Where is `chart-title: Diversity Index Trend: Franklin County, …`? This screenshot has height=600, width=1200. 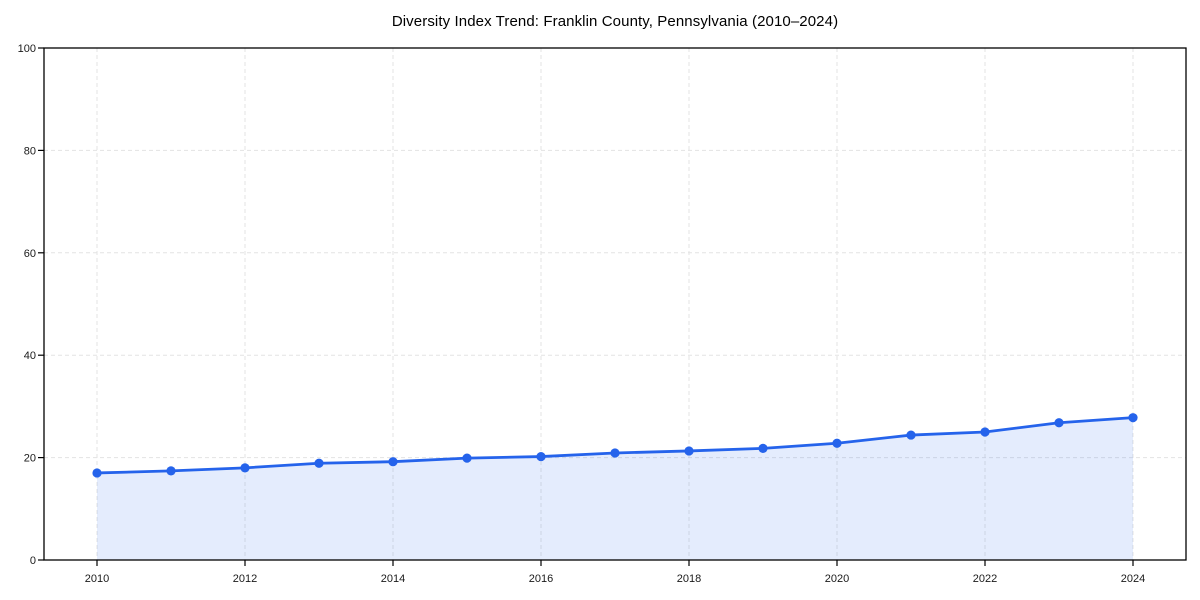 chart-title: Diversity Index Trend: Franklin County, … is located at coordinates (615, 21).